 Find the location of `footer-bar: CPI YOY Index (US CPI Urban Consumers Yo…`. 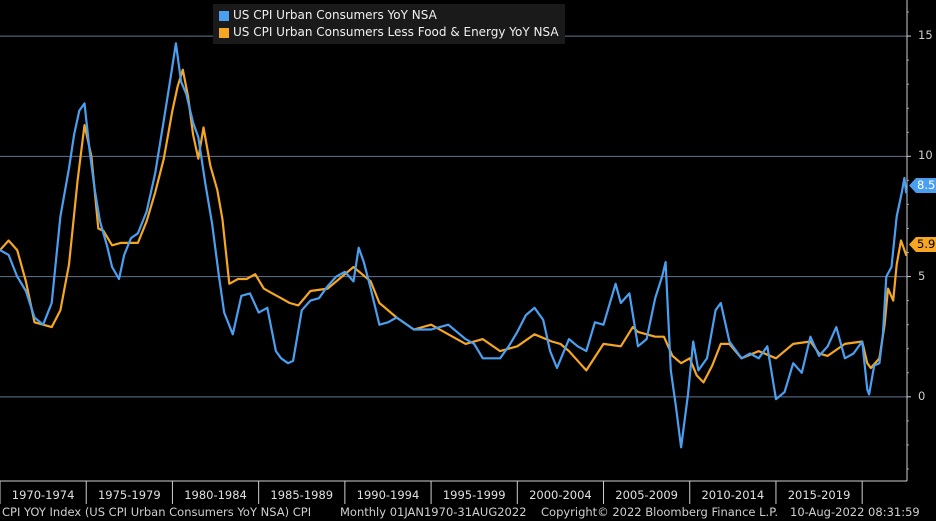

footer-bar: CPI YOY Index (US CPI Urban Consumers Yo… is located at coordinates (468, 512).